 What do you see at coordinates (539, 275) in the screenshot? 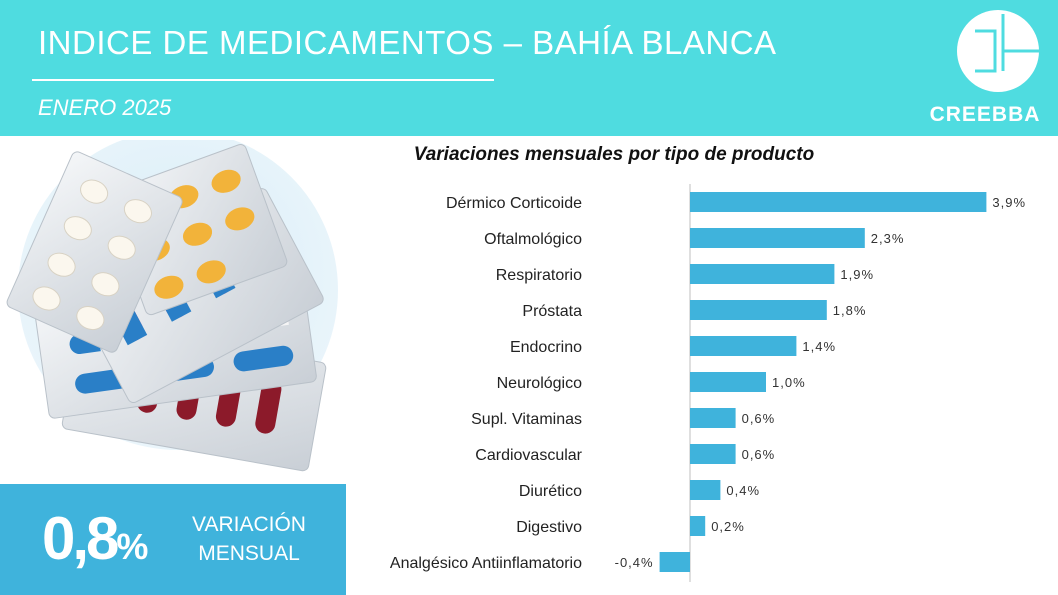
I see `category-label: Respiratorio` at bounding box center [539, 275].